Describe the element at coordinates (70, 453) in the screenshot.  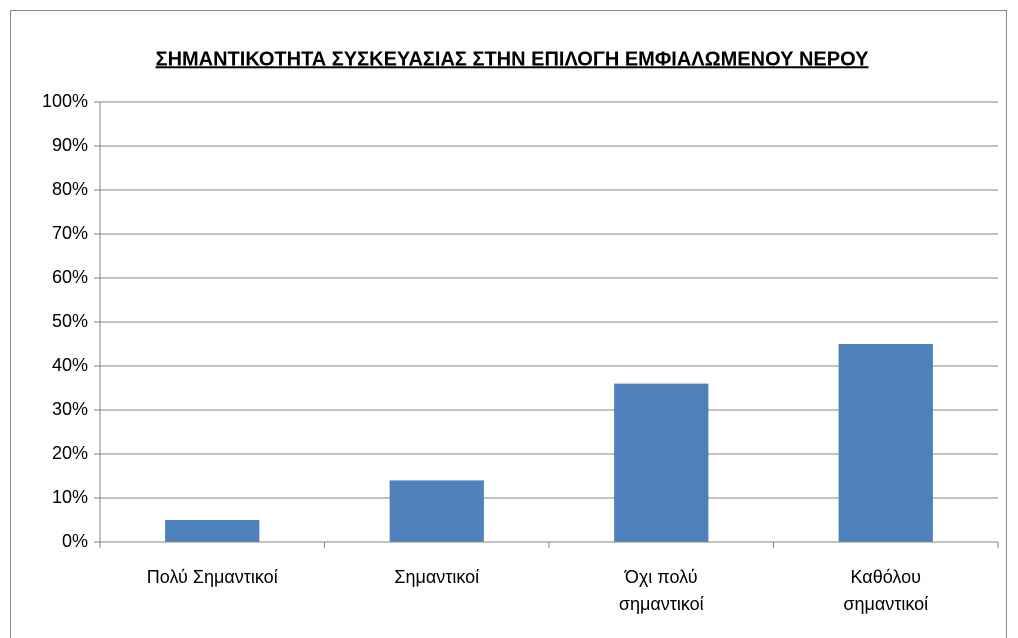
I see `y-tick-label: 20%` at that location.